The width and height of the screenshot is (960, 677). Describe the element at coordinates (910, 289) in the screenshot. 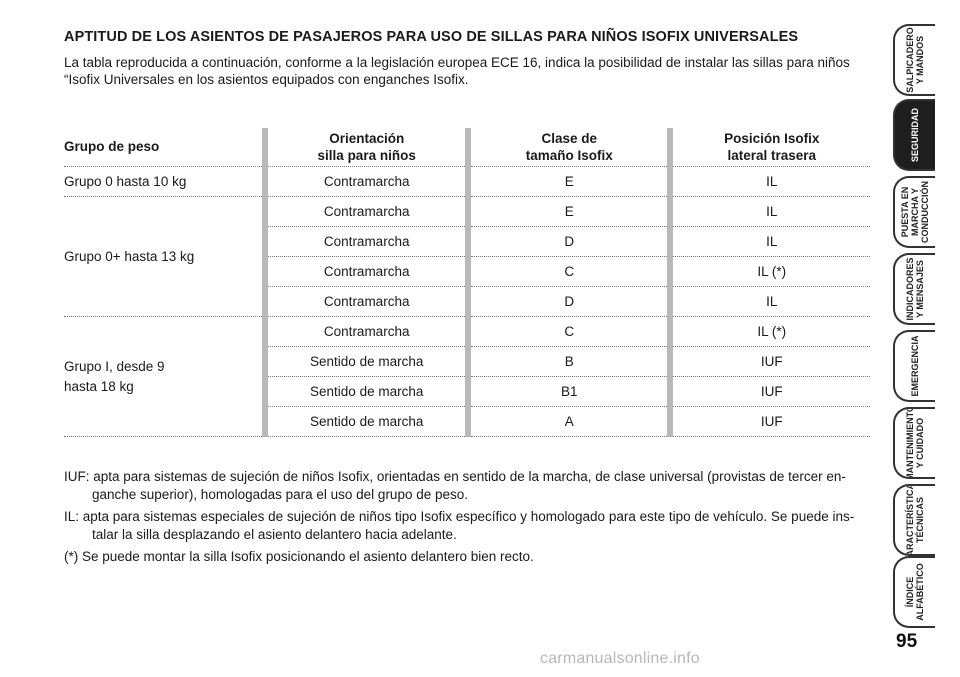

I see `tab-label-line: INDICADORES` at that location.